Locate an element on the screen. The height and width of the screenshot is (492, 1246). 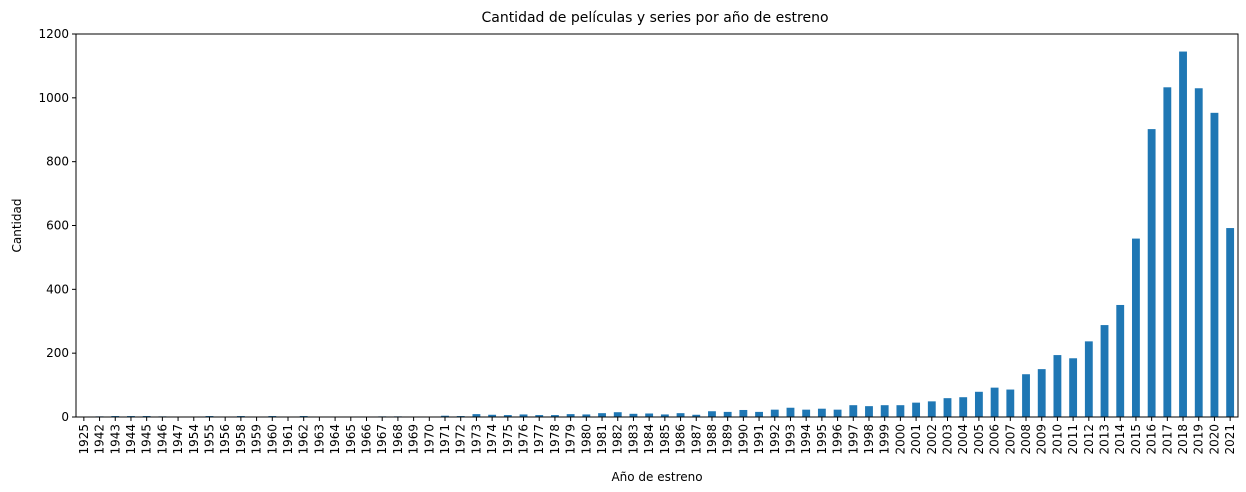
x-tick-label: 1977 is located at coordinates (539, 439).